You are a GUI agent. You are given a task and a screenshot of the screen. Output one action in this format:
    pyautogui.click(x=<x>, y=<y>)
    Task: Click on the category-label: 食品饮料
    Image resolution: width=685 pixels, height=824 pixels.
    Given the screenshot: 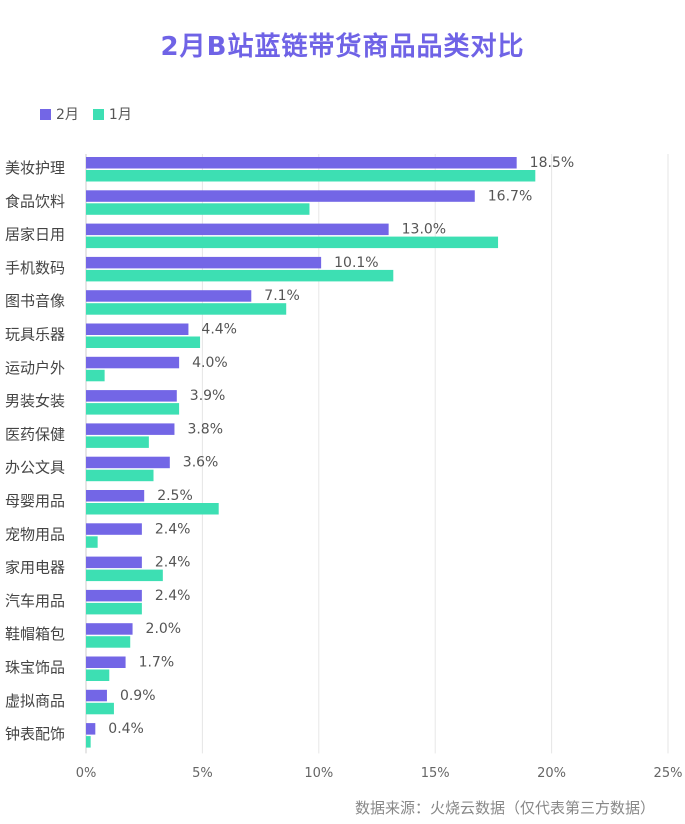 What is the action you would take?
    pyautogui.click(x=35, y=201)
    